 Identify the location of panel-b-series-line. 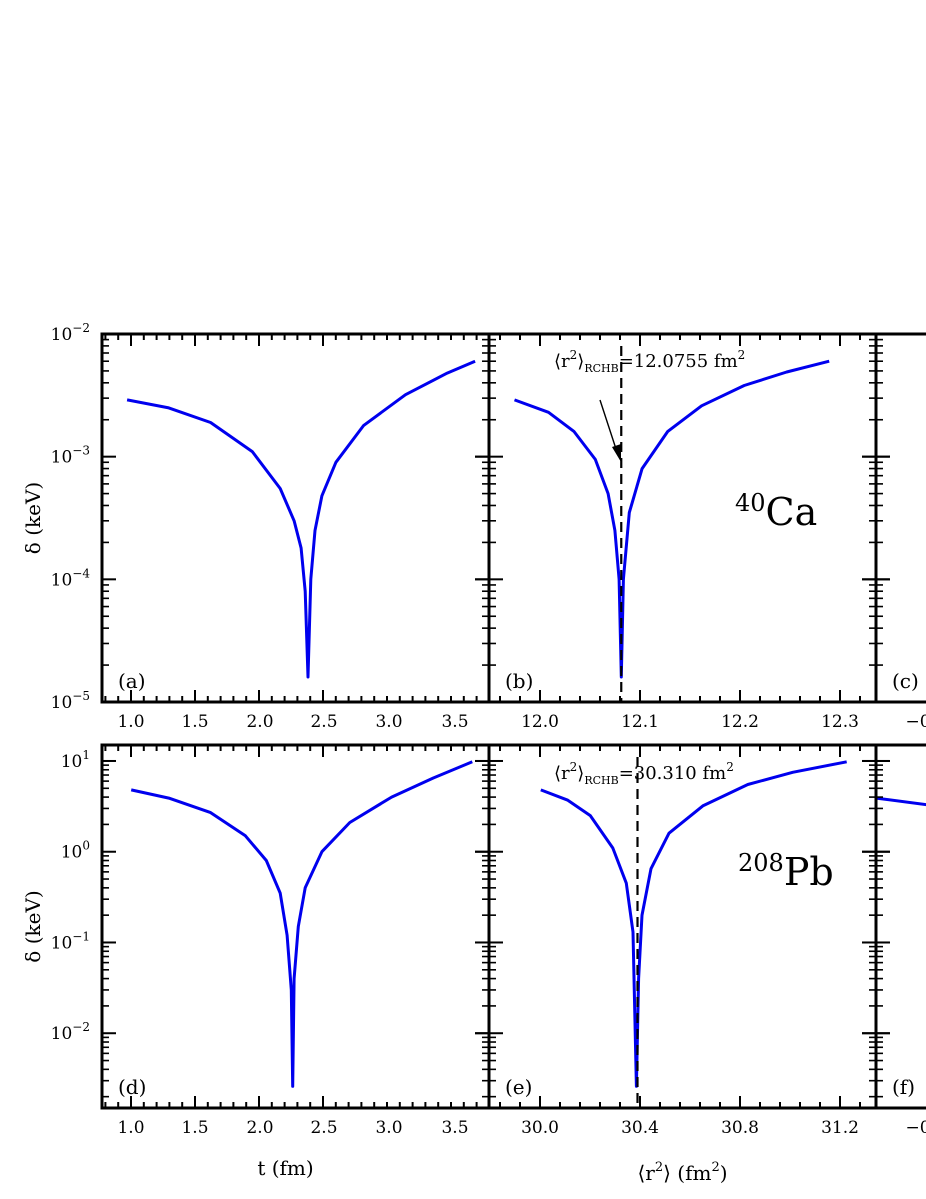
(671, 519).